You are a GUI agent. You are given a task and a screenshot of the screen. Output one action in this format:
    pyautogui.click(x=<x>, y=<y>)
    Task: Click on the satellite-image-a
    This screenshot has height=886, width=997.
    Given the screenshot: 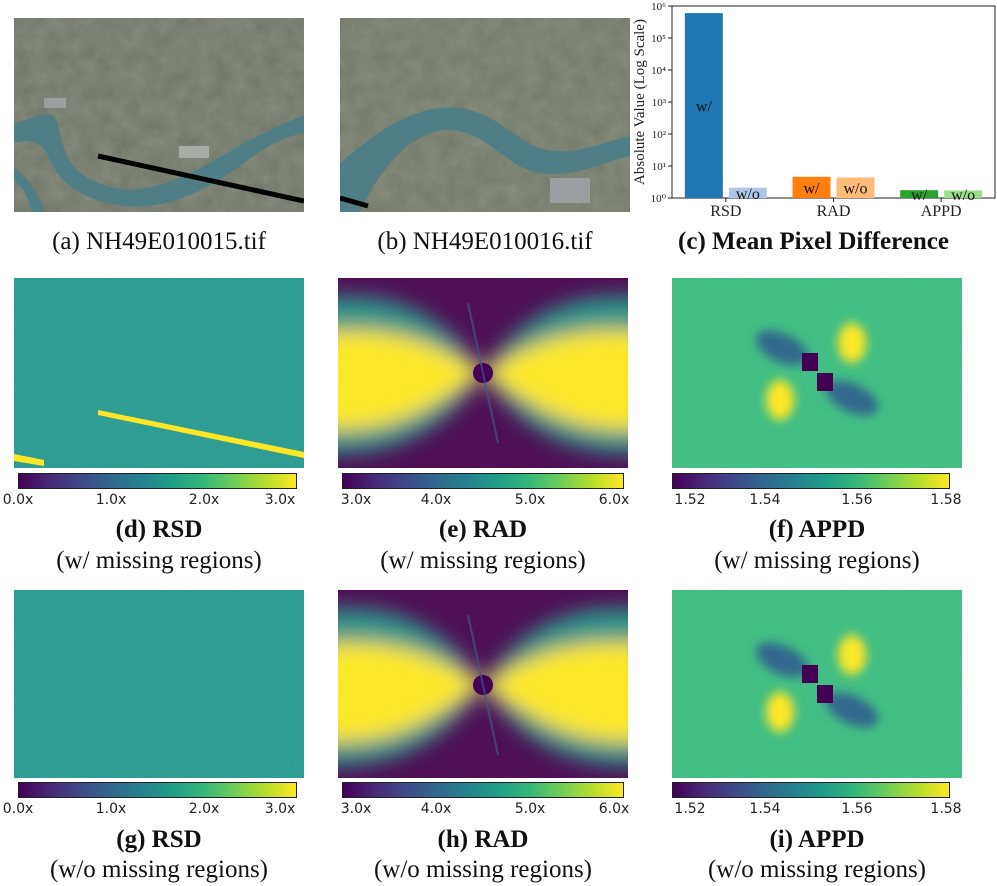 What is the action you would take?
    pyautogui.click(x=159, y=115)
    